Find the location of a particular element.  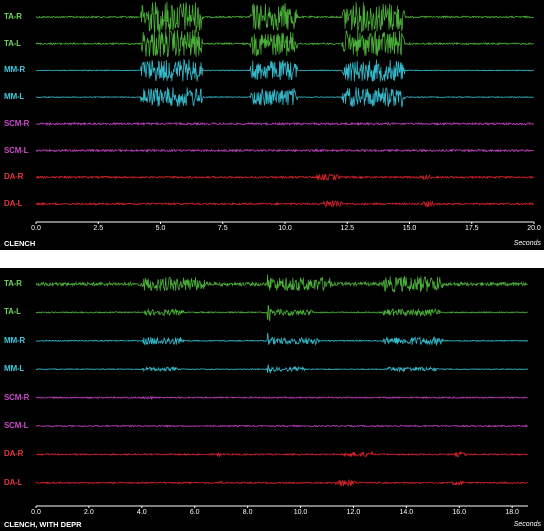

tick-label: 17.5 is located at coordinates (471, 228).